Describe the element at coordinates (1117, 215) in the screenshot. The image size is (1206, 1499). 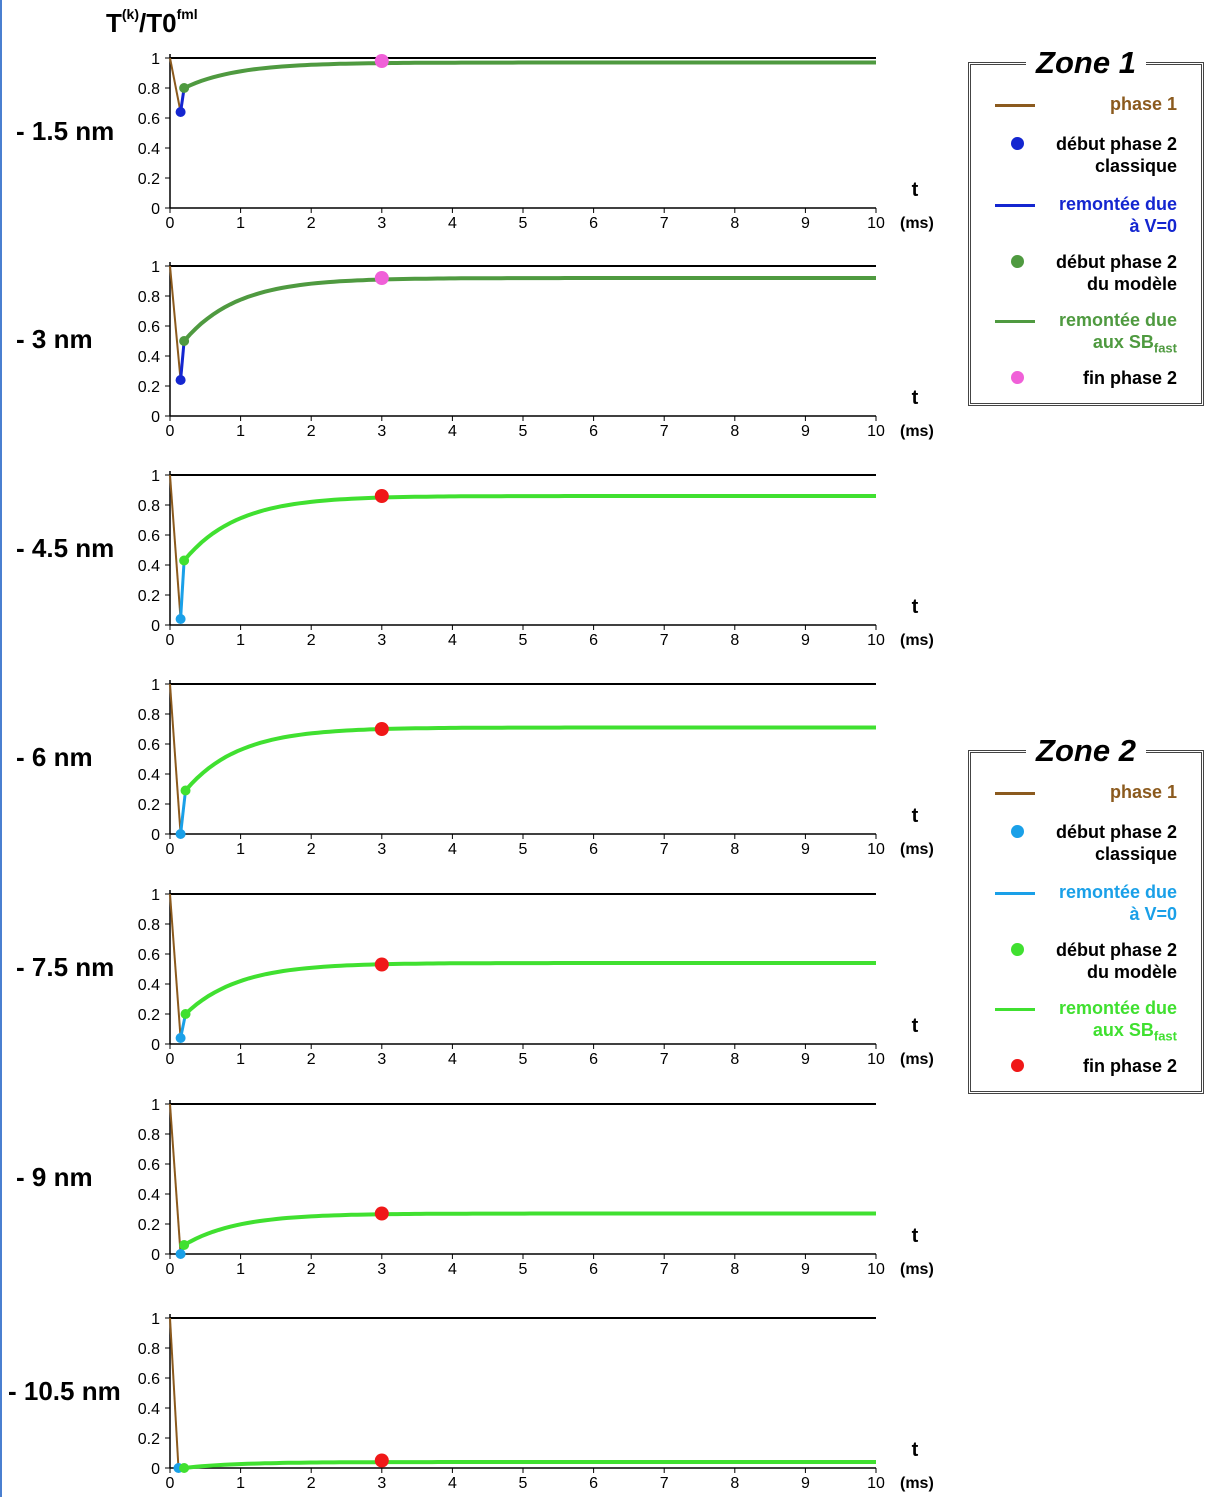
I see `legend-item-label: remontée due à V=0` at that location.